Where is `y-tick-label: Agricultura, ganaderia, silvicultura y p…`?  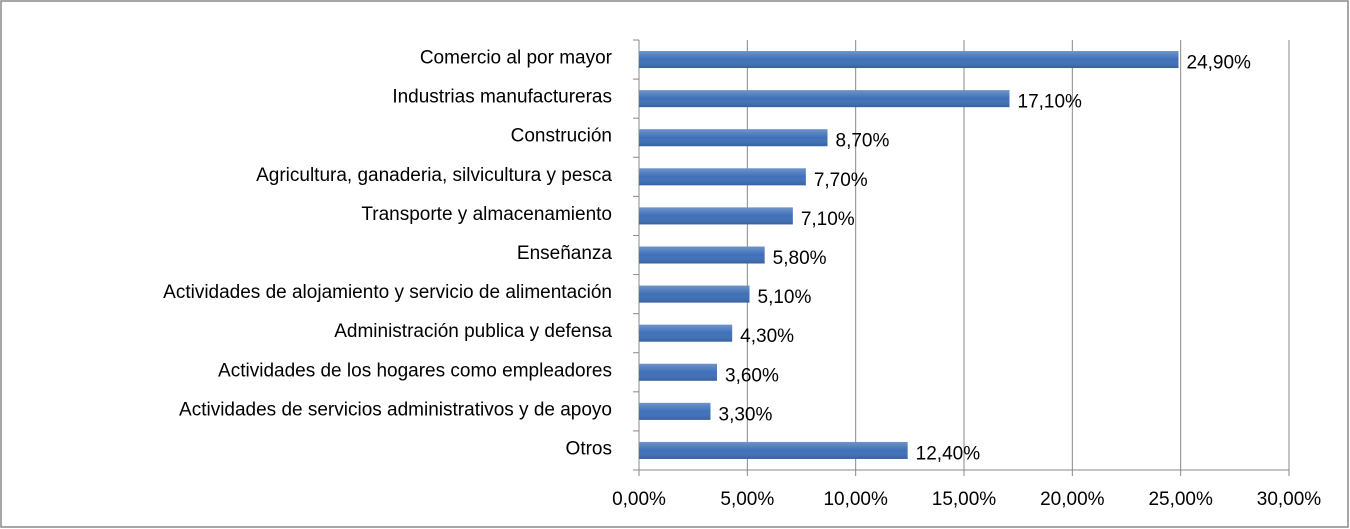 y-tick-label: Agricultura, ganaderia, silvicultura y p… is located at coordinates (434, 175).